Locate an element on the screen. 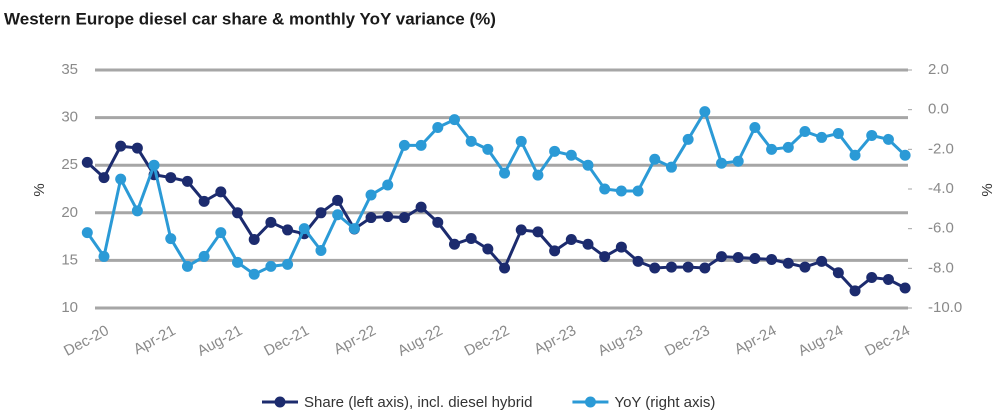 This screenshot has width=1000, height=418. x-tick-label: Apr-22 is located at coordinates (355, 340).